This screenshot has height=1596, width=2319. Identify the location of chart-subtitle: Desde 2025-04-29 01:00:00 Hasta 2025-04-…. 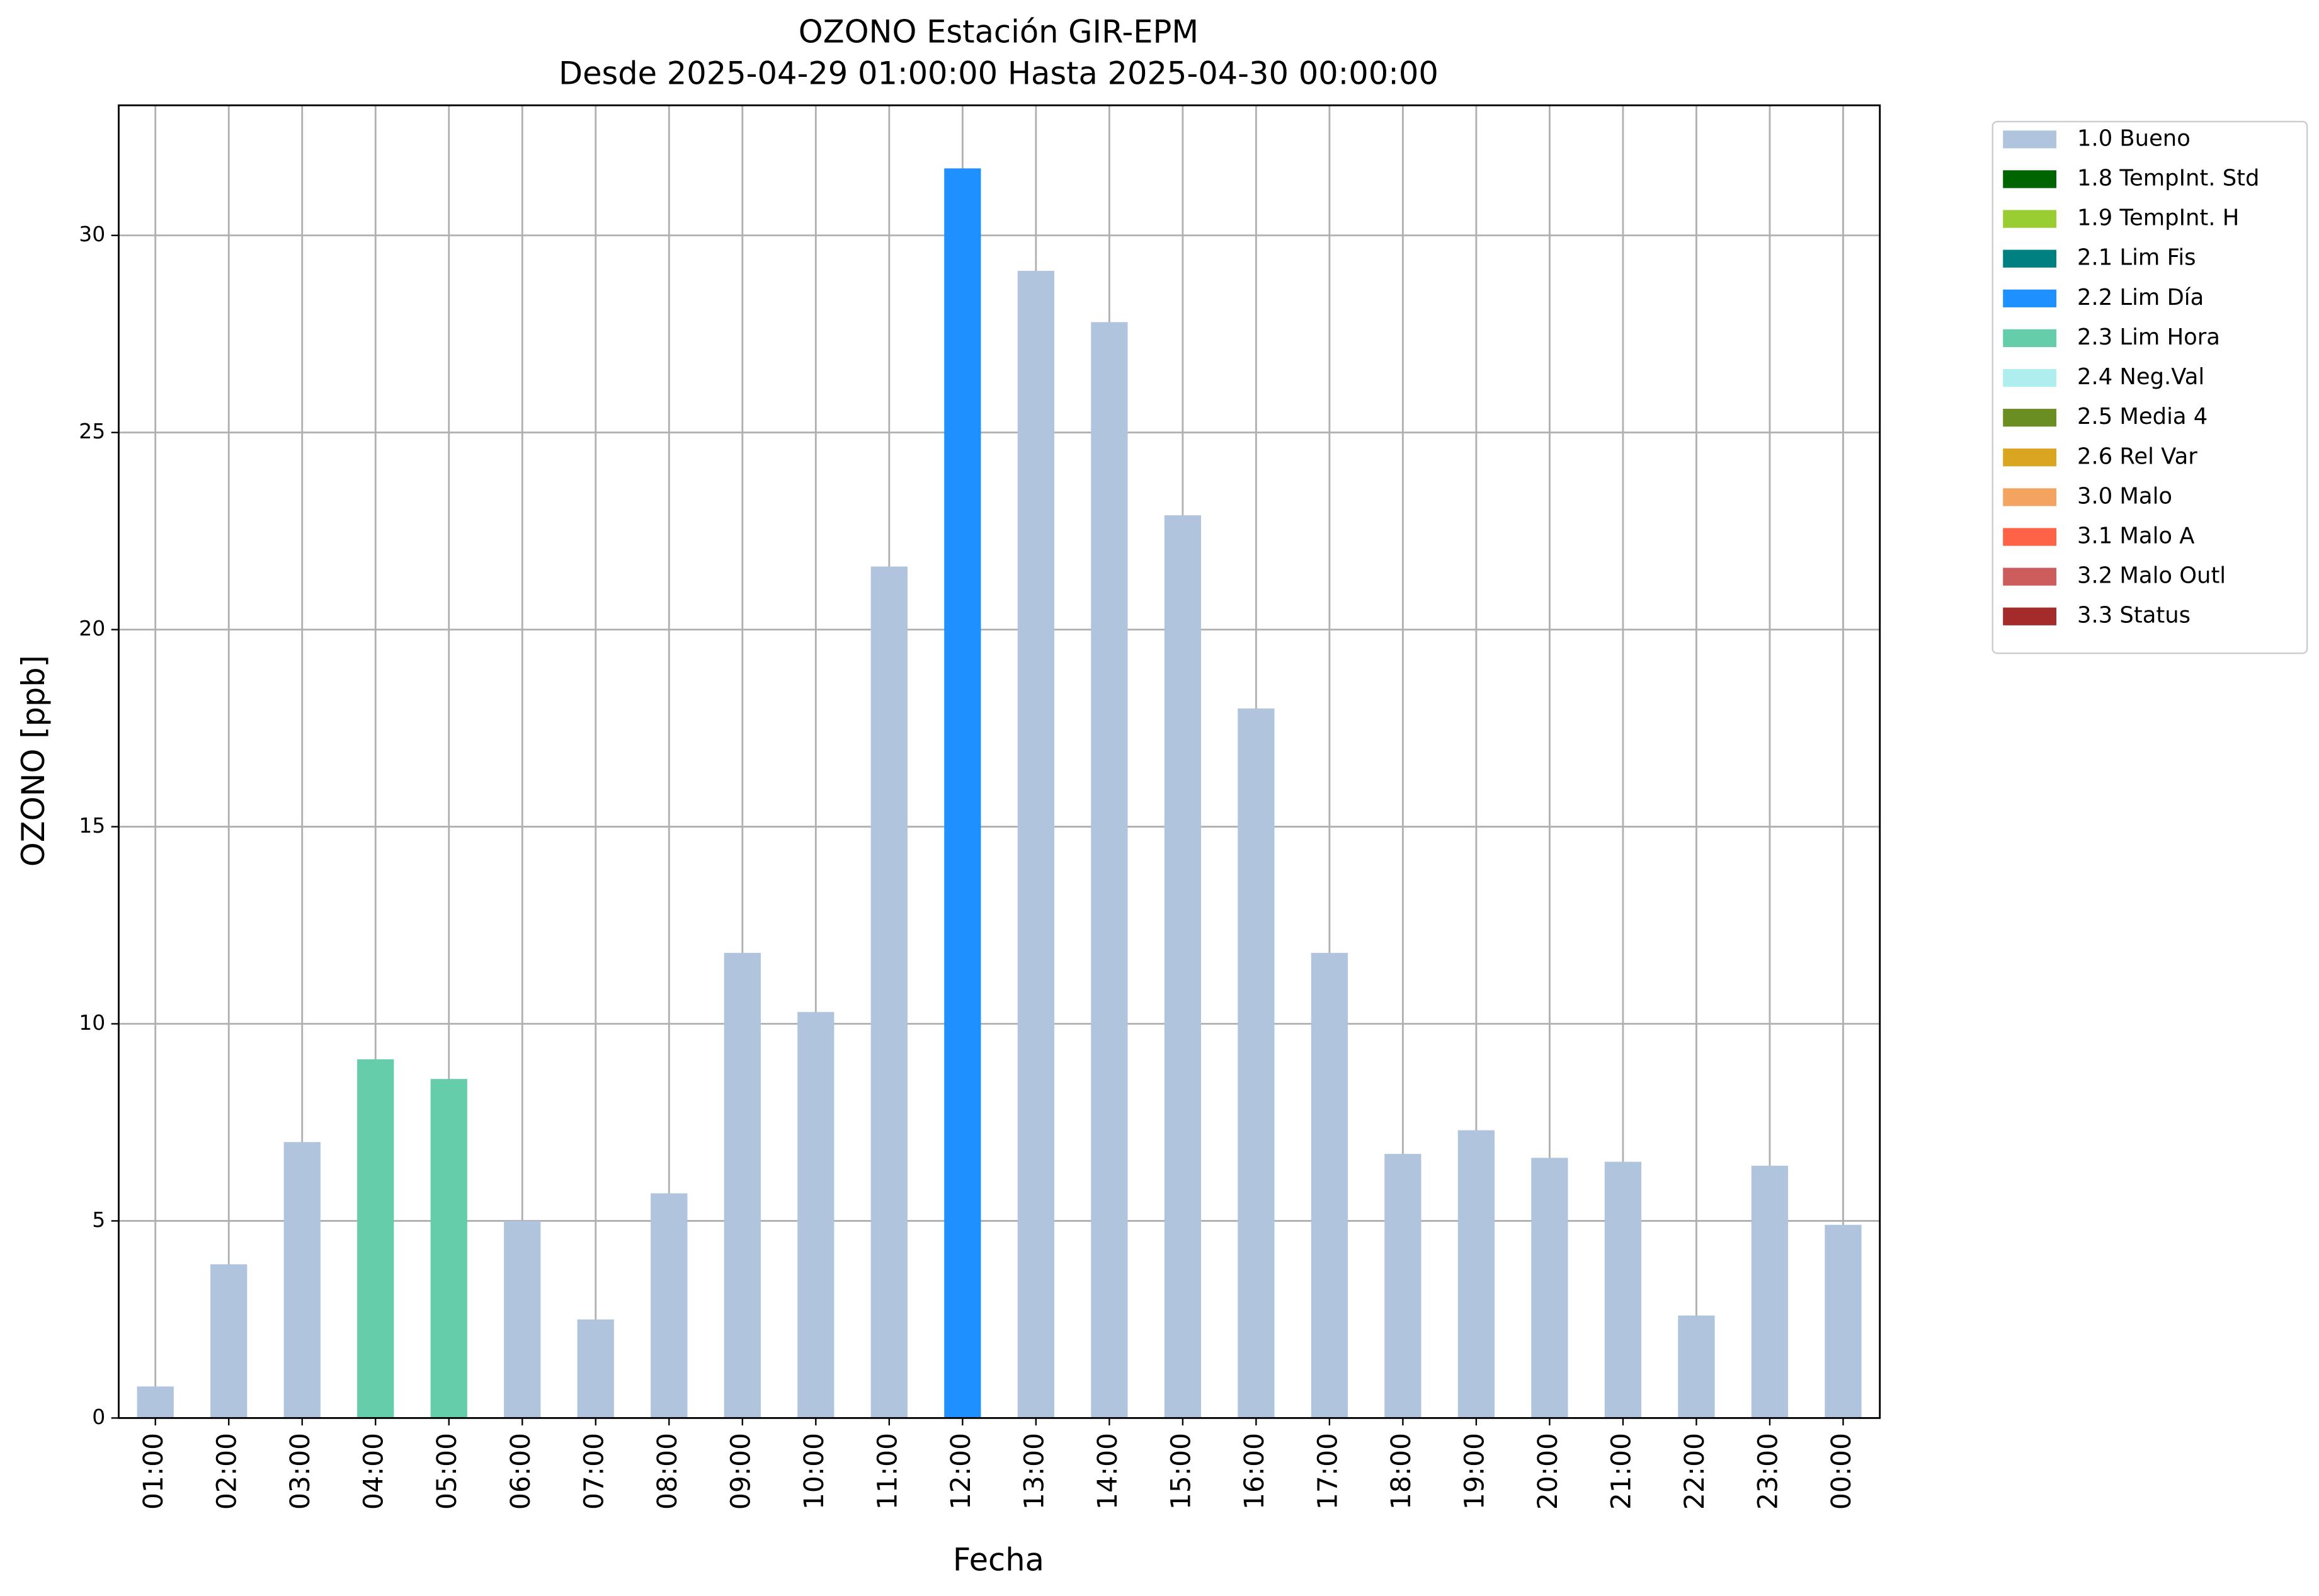
(999, 73).